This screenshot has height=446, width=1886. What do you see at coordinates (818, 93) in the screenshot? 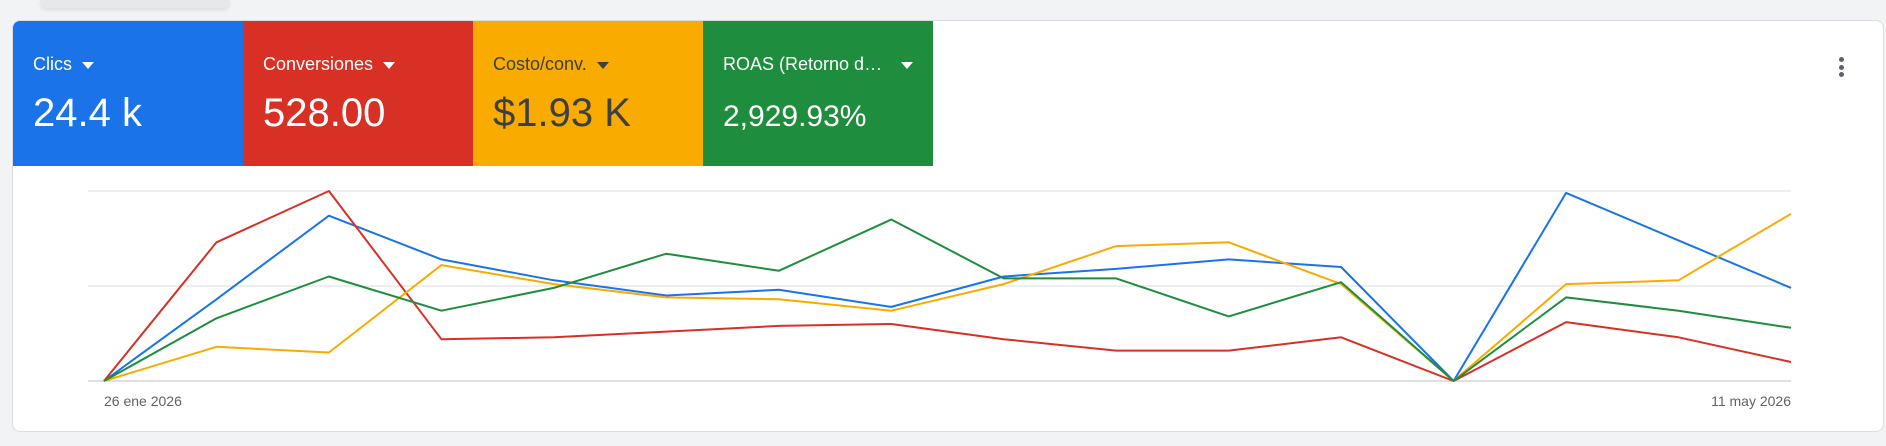
I see `metric-card-roas: ROAS (Retorno de l... 2,929.93%` at bounding box center [818, 93].